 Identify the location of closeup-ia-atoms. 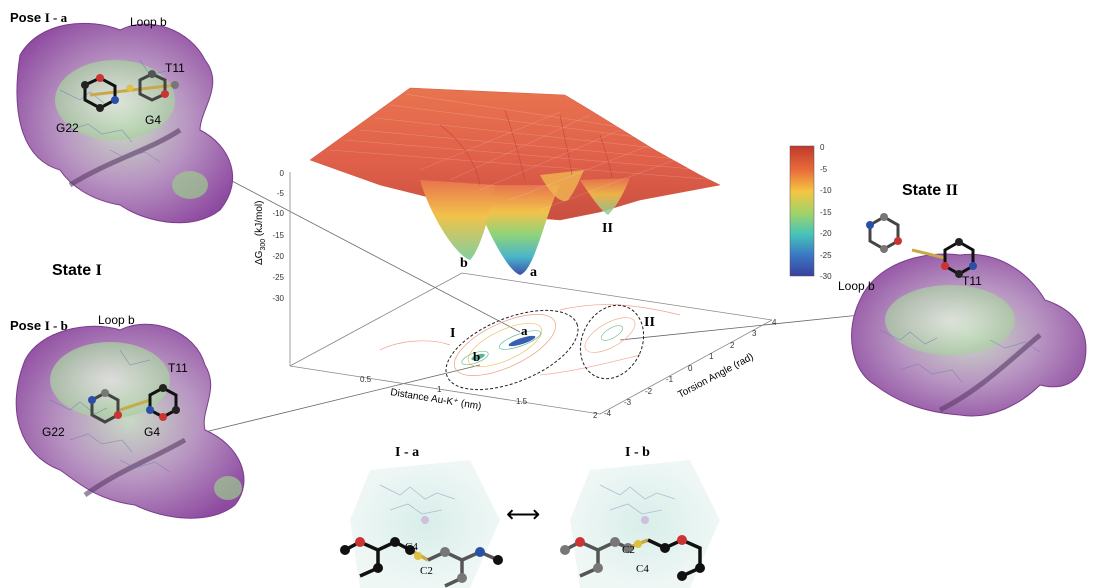
(421, 560).